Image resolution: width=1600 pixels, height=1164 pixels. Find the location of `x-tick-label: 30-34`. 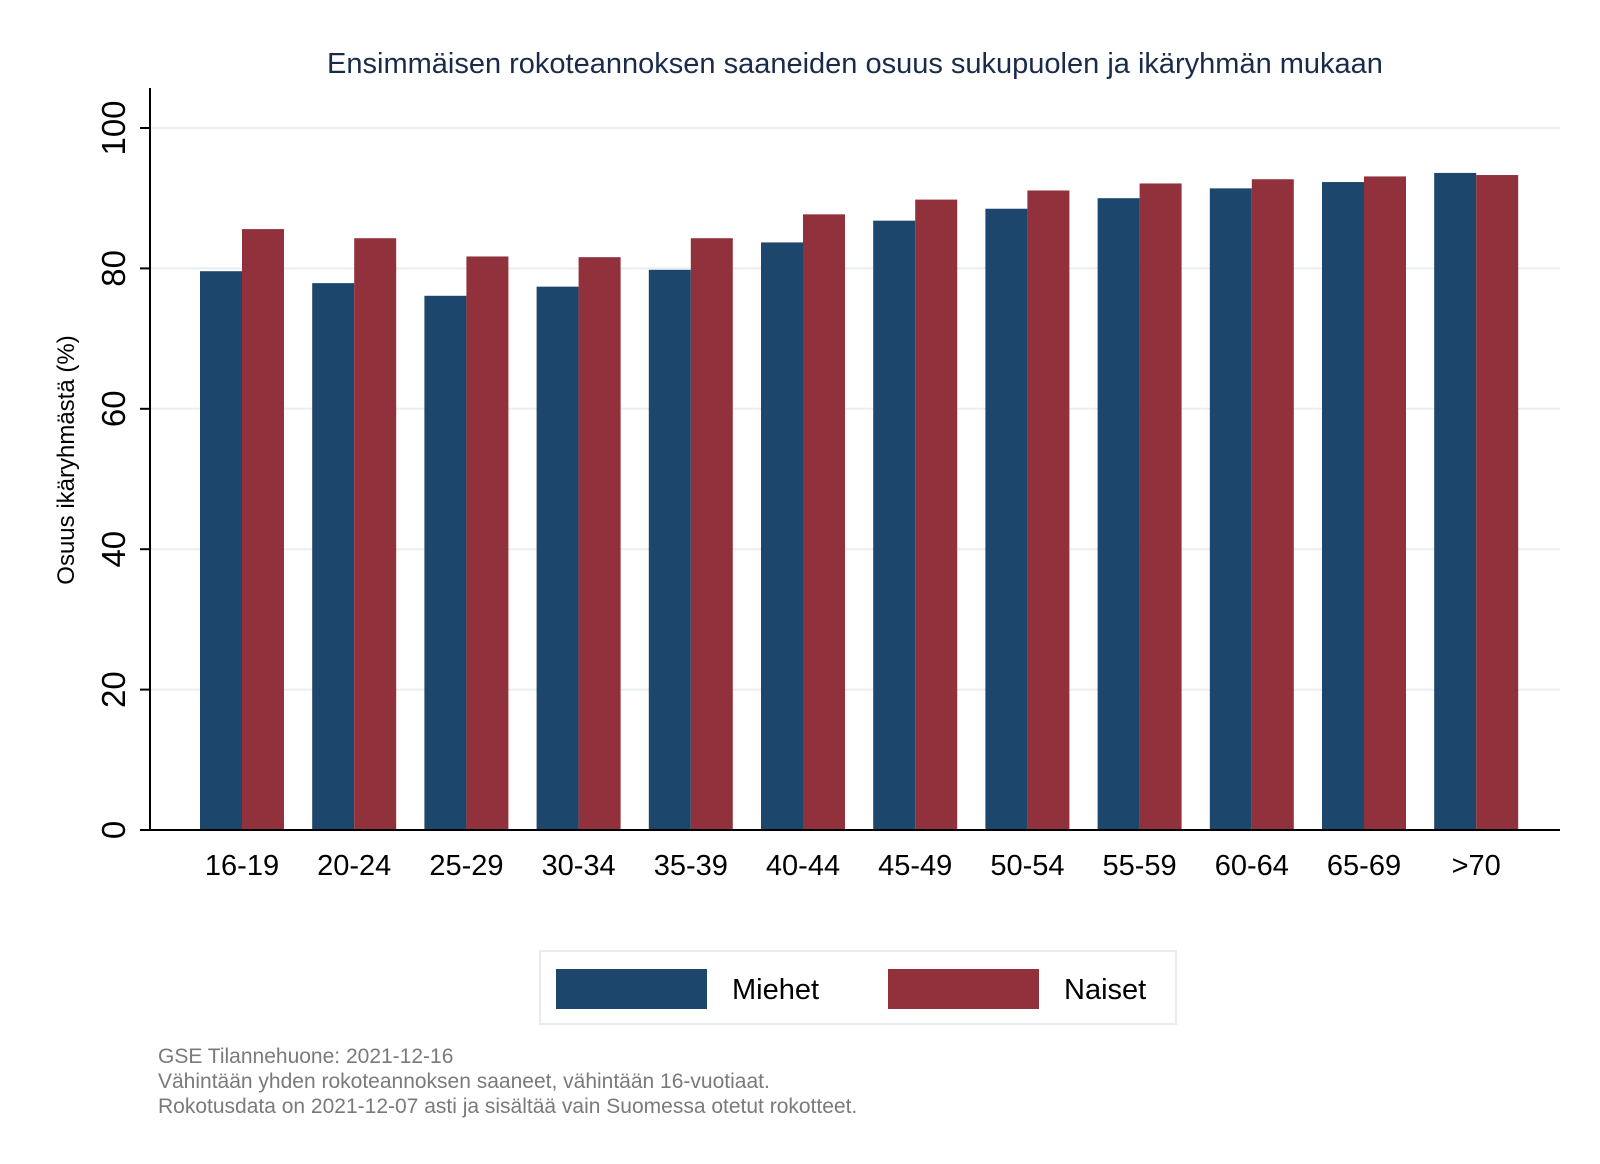

x-tick-label: 30-34 is located at coordinates (579, 866).